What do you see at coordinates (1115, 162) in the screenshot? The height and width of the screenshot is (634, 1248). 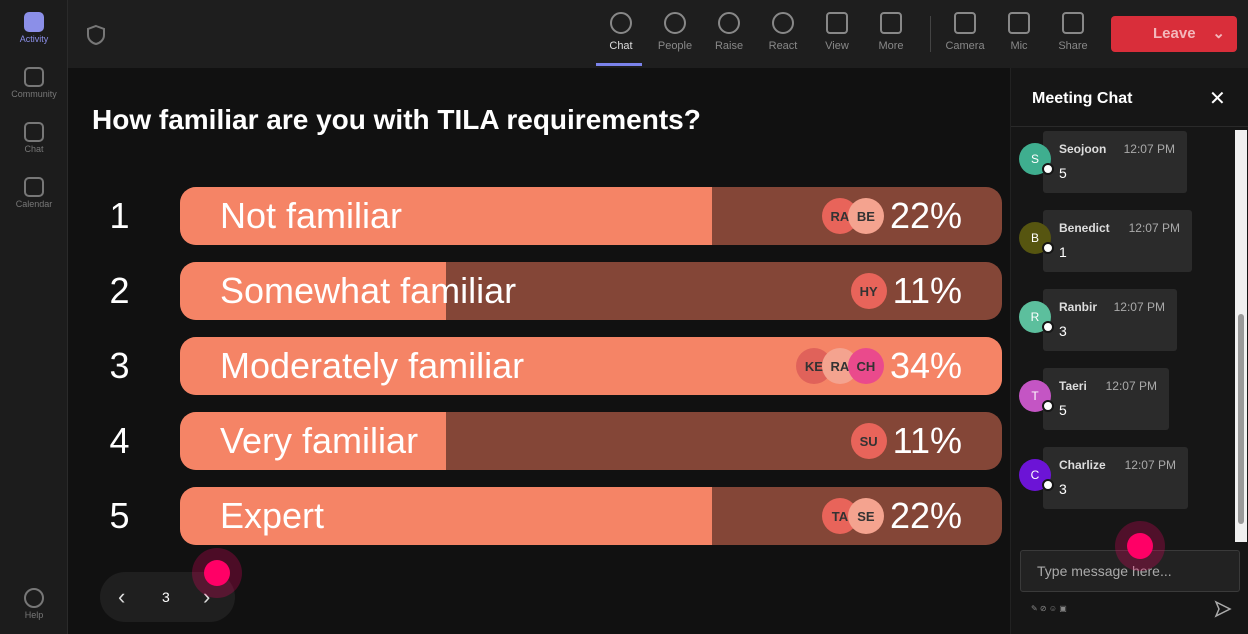 I see `chat-message: Seojoon 12:07 PM 5` at bounding box center [1115, 162].